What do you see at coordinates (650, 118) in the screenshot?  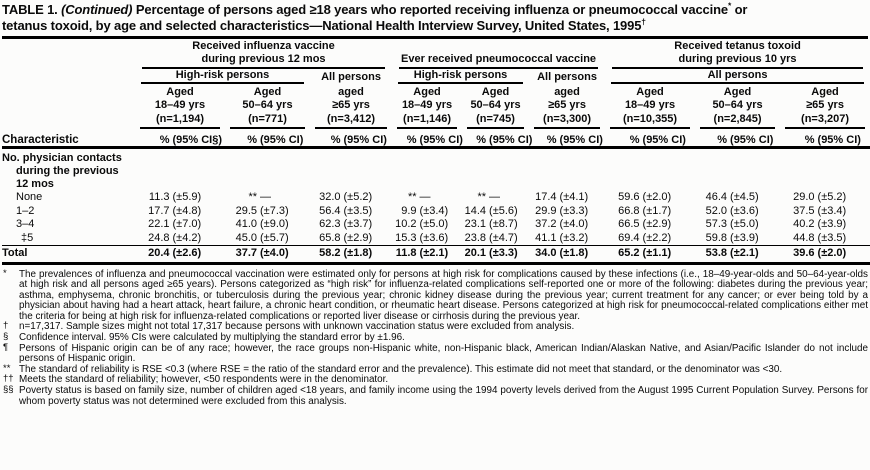 I see `sample-size: (n=10,355)` at bounding box center [650, 118].